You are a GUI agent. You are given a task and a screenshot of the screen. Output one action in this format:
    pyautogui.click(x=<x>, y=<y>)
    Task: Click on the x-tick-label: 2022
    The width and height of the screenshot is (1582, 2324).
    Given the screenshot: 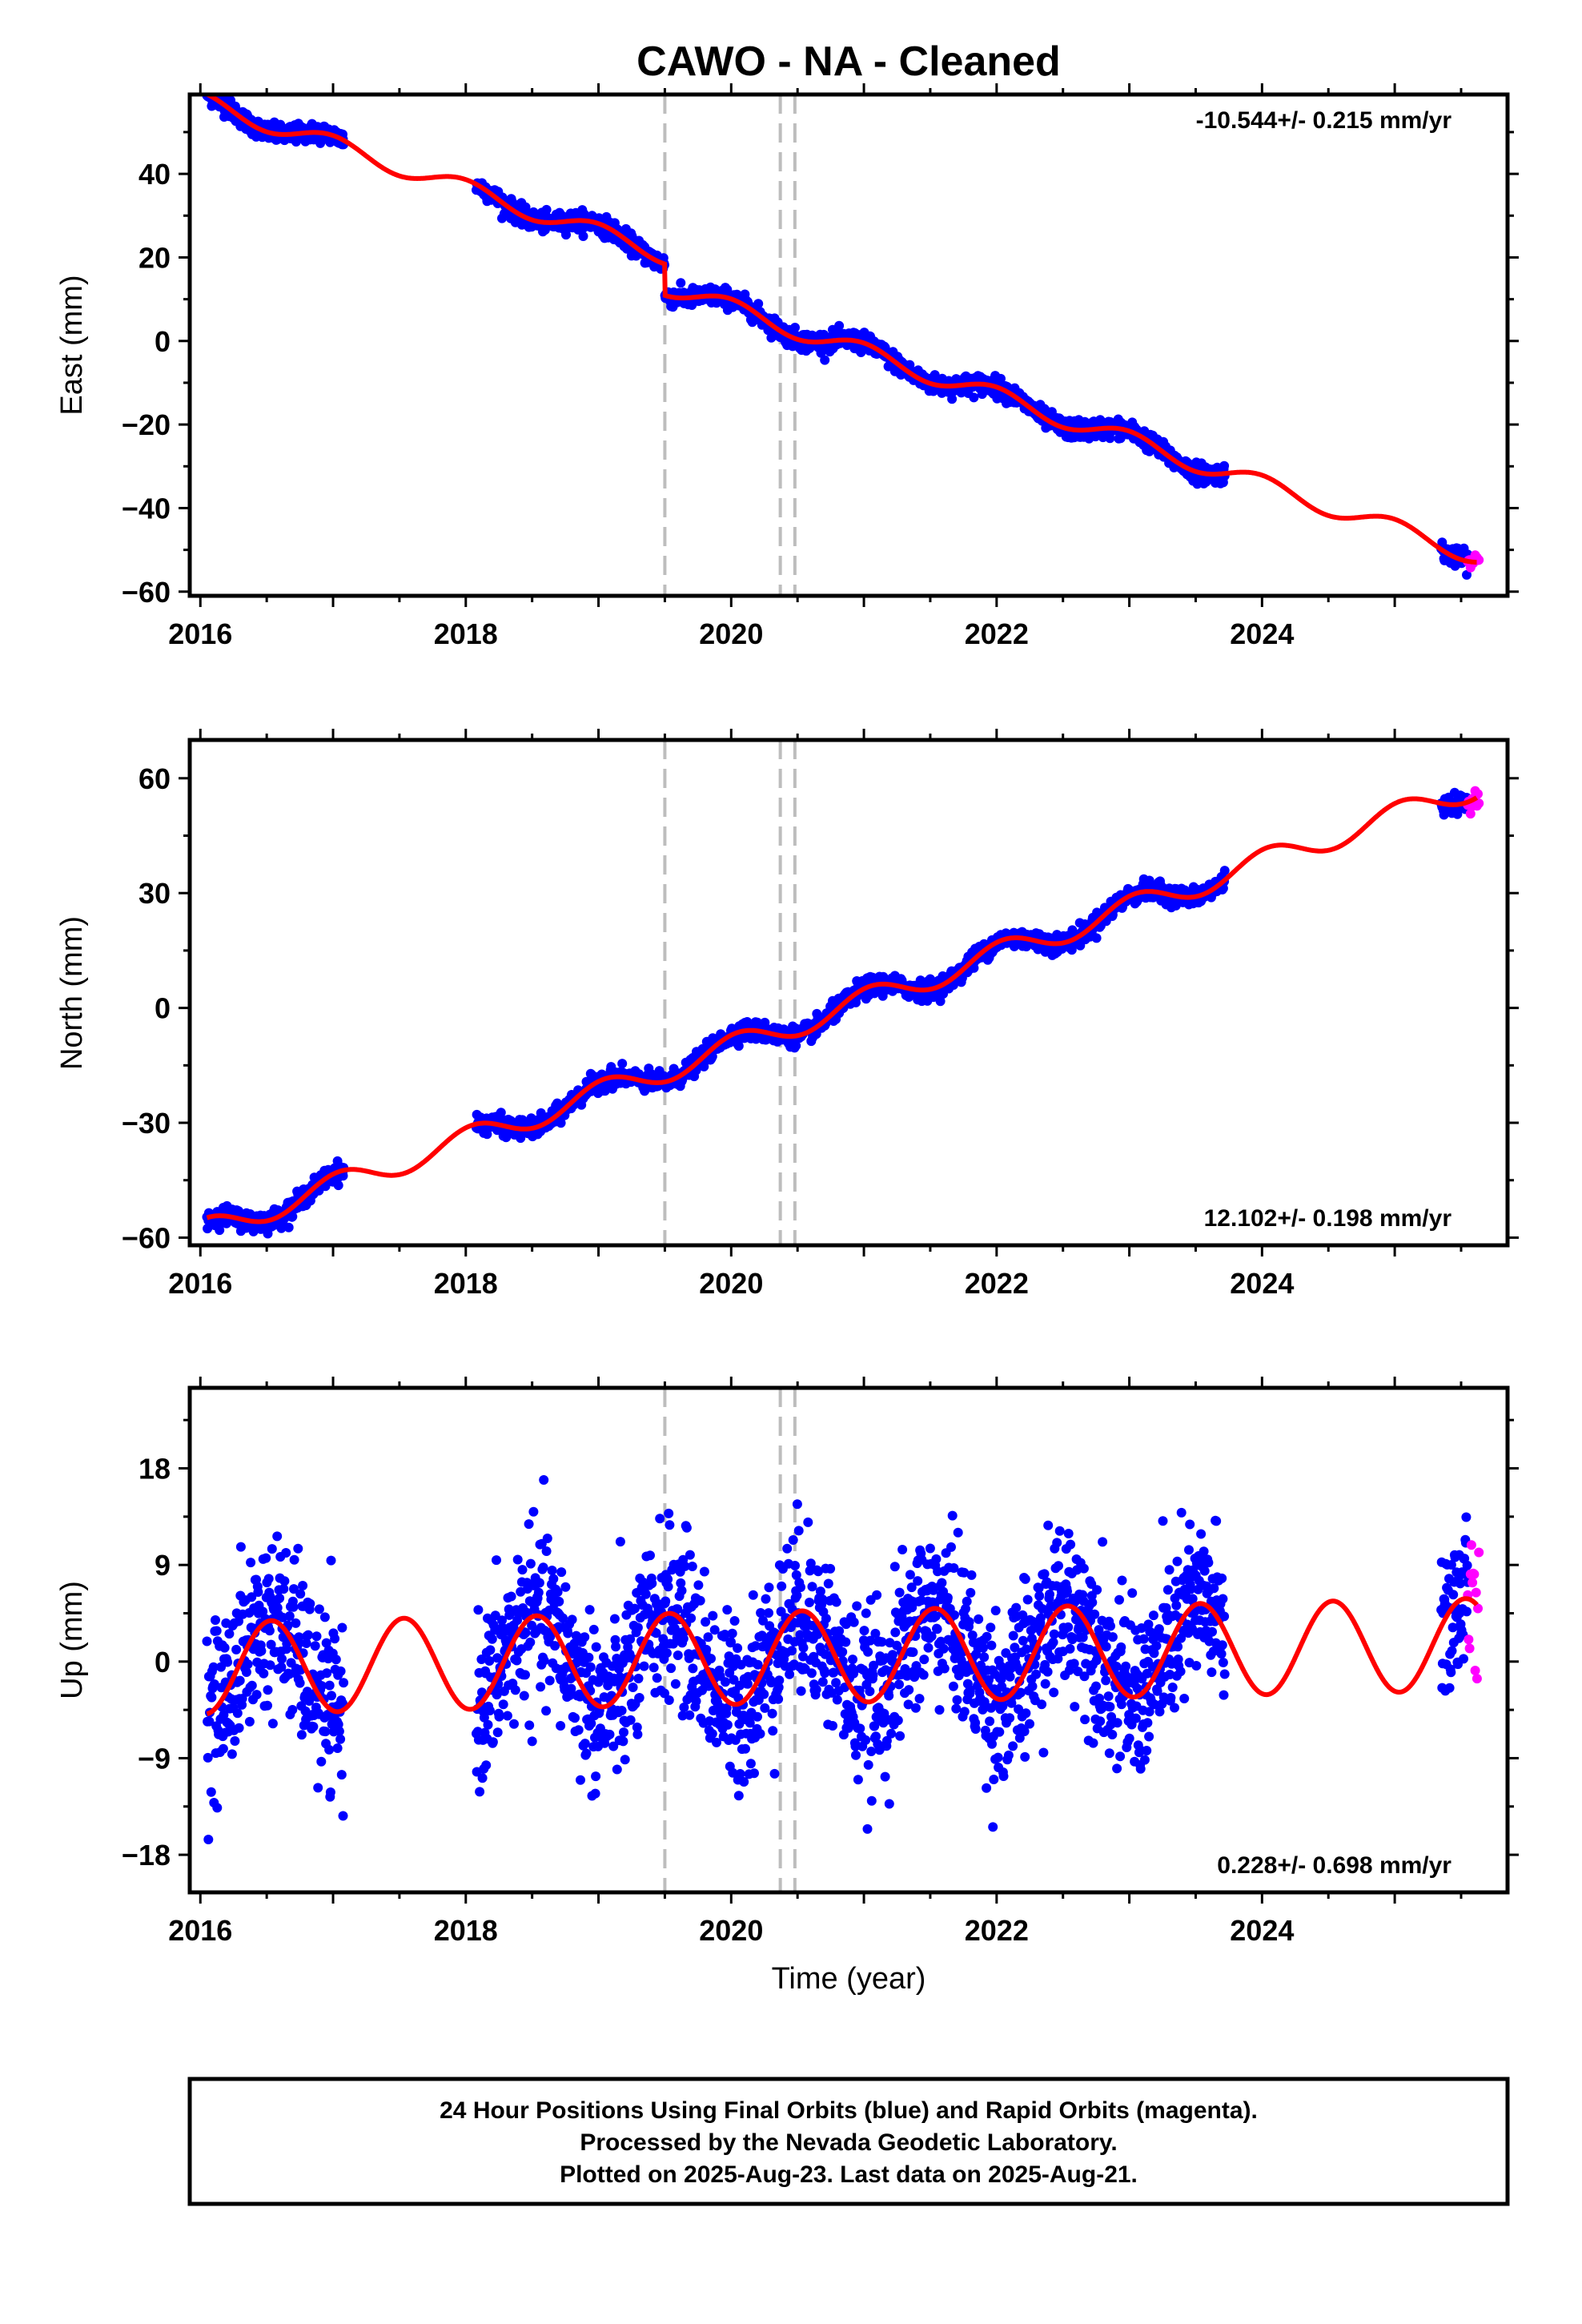 What is the action you would take?
    pyautogui.click(x=997, y=1283)
    